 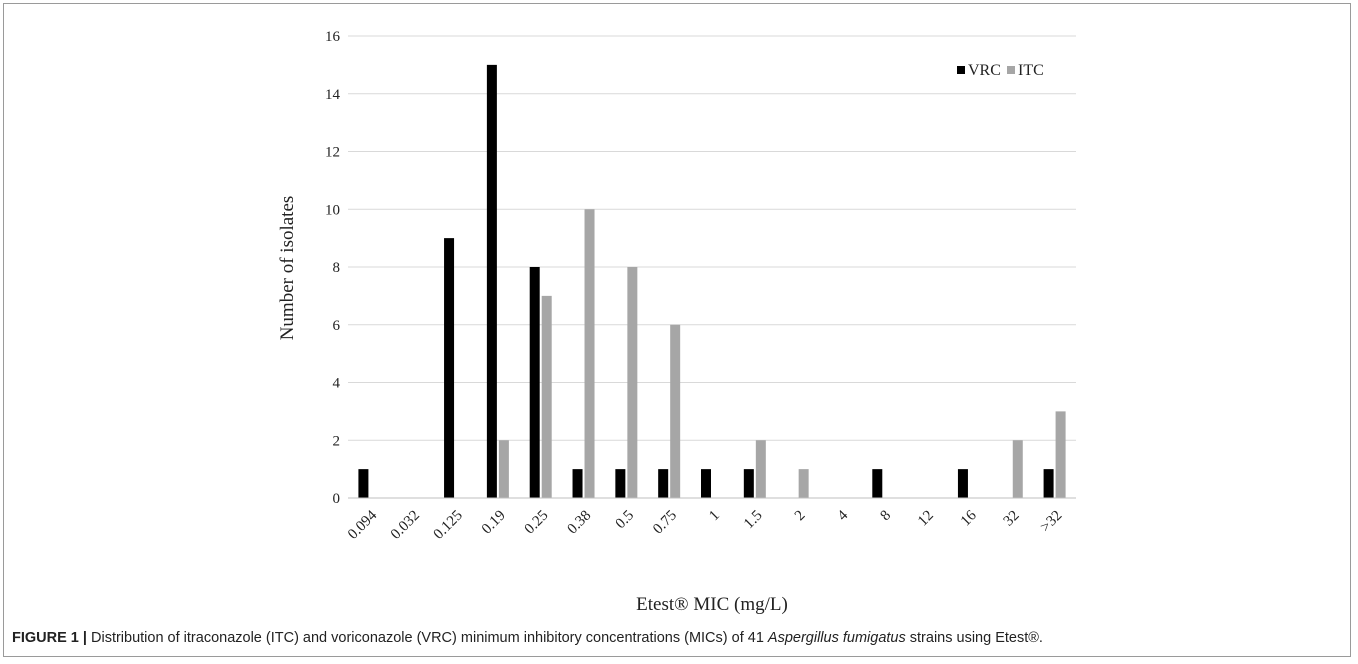 I want to click on x-tick-label: 16, so click(x=969, y=518).